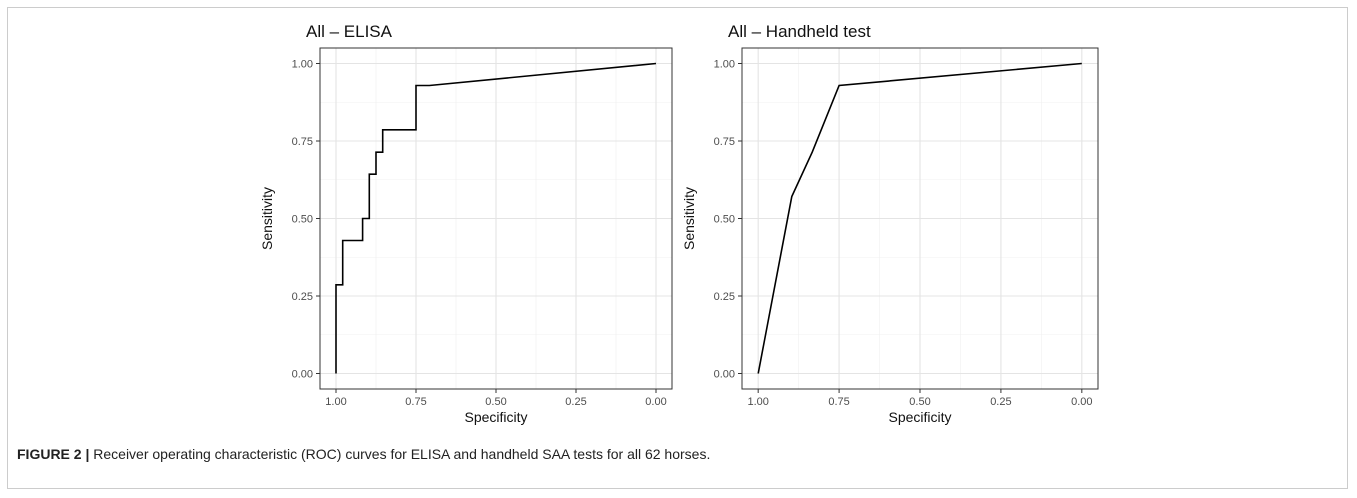  I want to click on roc-curve-line, so click(496, 218).